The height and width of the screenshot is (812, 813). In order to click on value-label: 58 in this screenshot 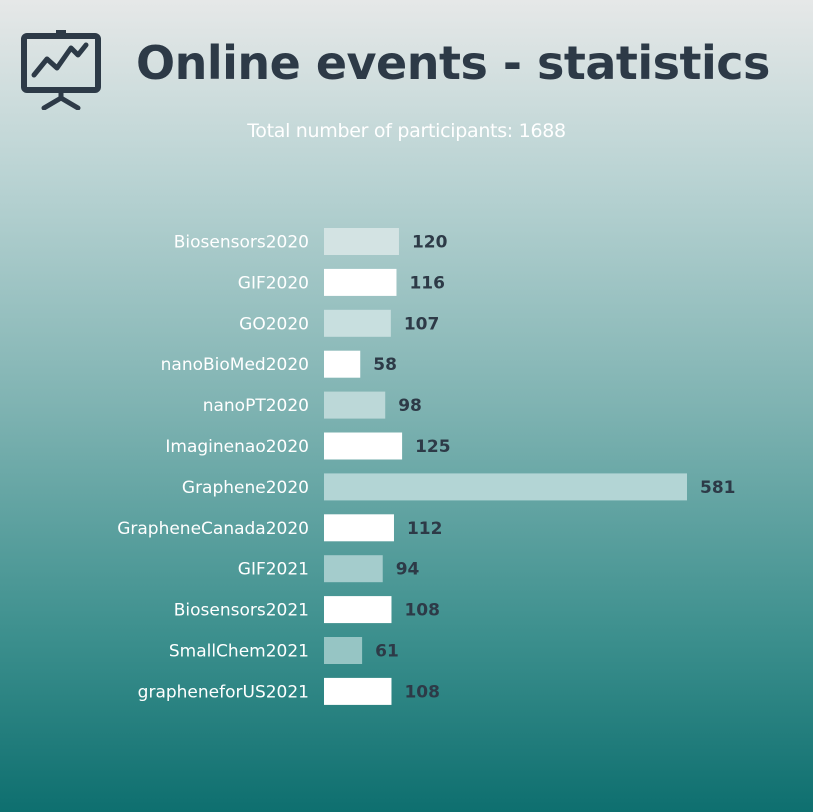, I will do `click(385, 365)`.